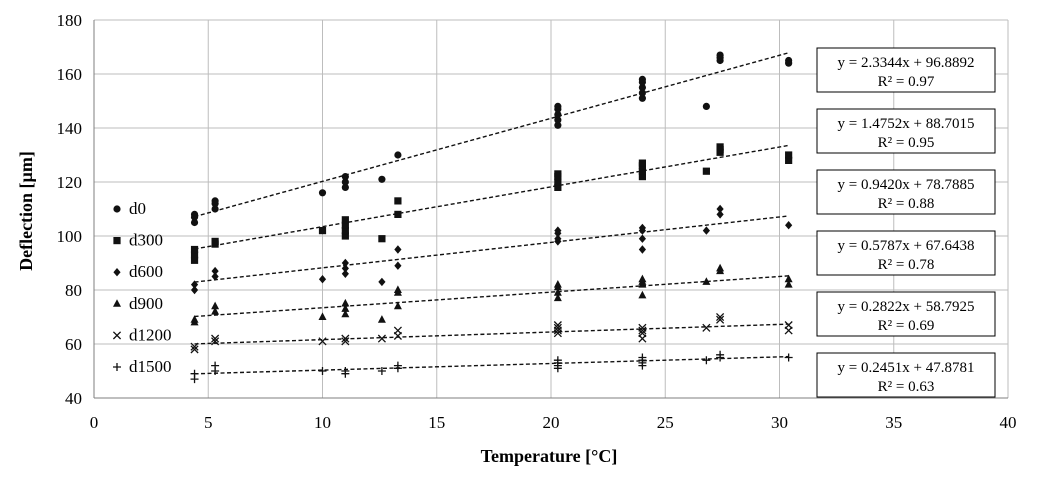 The height and width of the screenshot is (480, 1045). Describe the element at coordinates (70, 74) in the screenshot. I see `y-tick-label: 160` at that location.